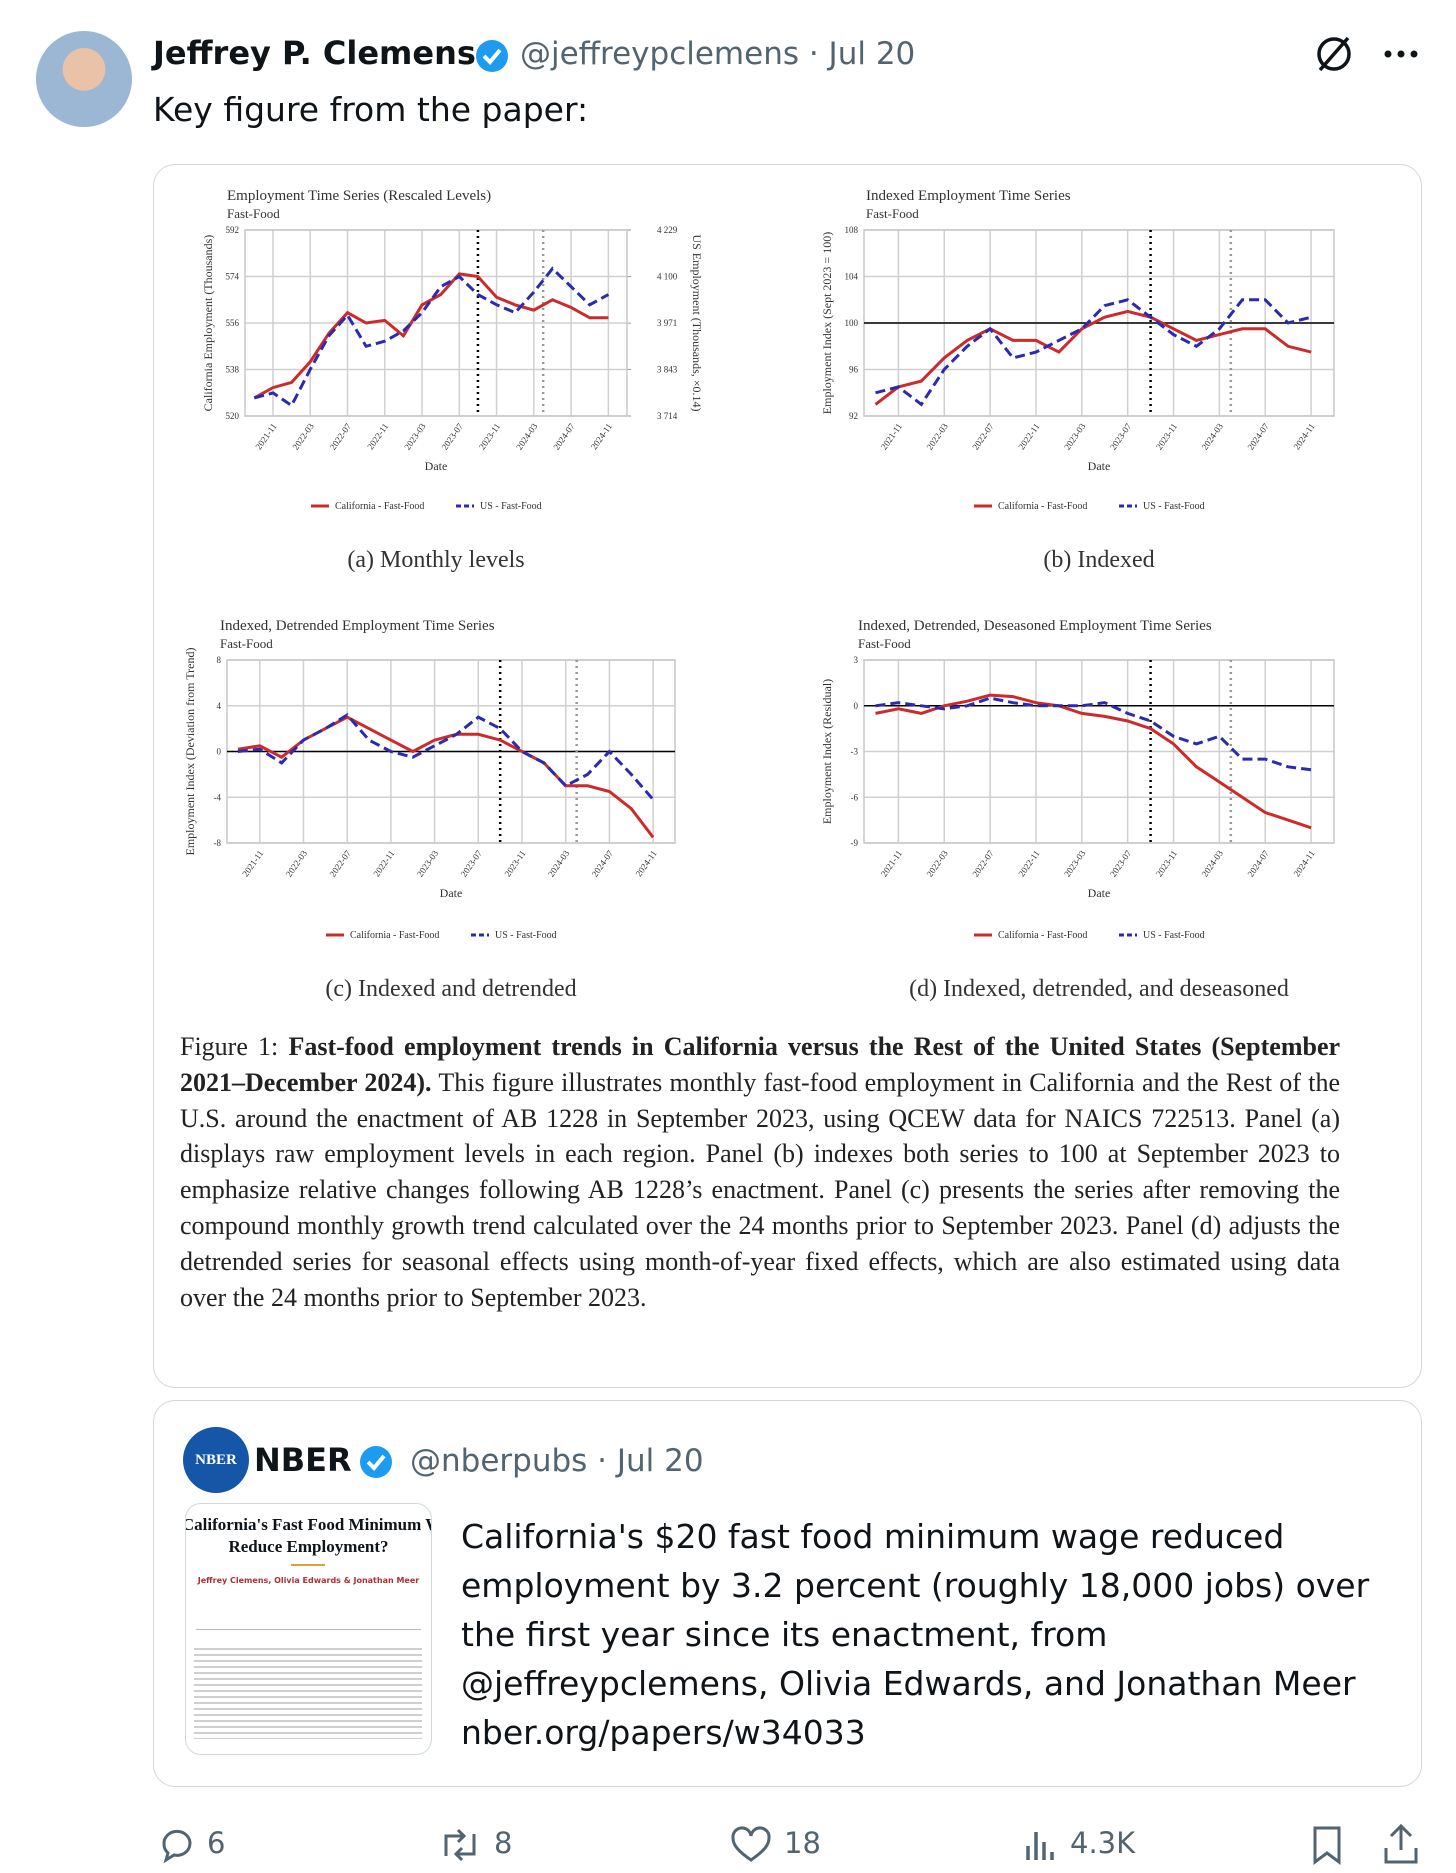 This screenshot has width=1456, height=1873. Describe the element at coordinates (854, 370) in the screenshot. I see `y-tick-label: 96` at that location.